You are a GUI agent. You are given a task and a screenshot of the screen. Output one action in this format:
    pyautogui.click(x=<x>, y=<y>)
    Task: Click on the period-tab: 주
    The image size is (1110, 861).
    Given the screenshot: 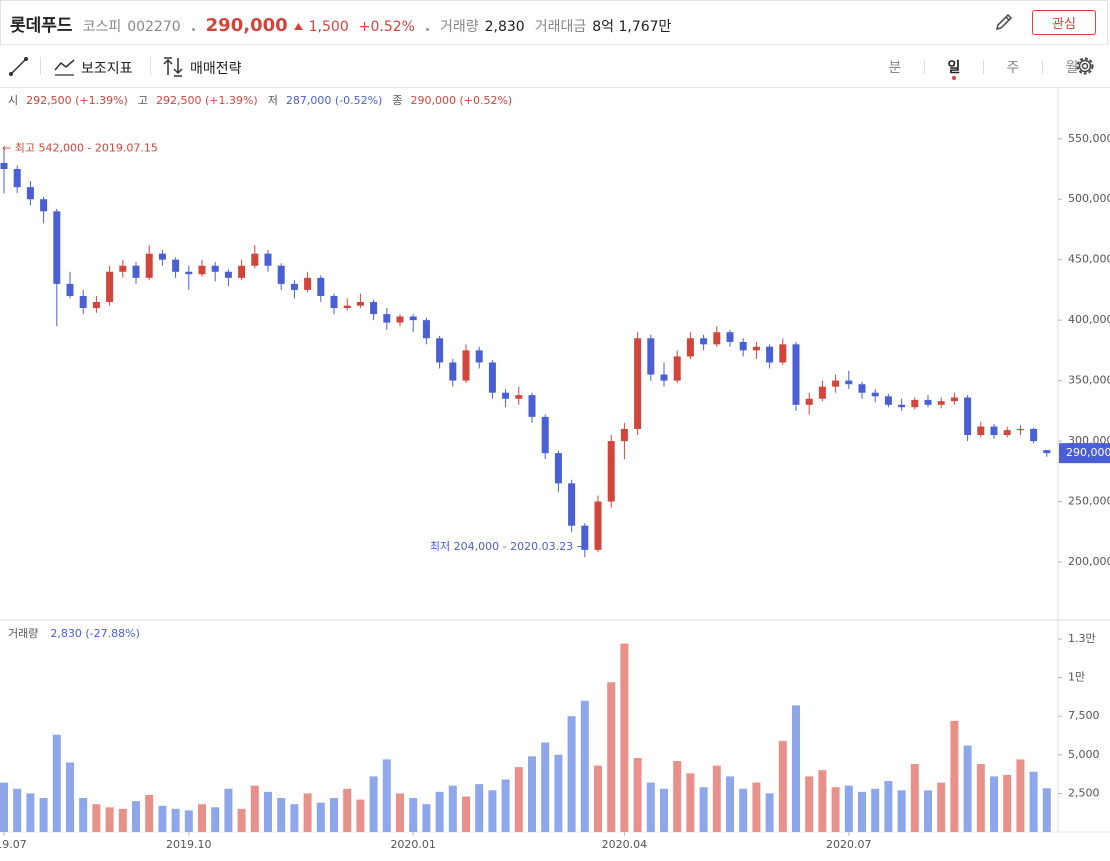 What is the action you would take?
    pyautogui.click(x=1013, y=68)
    